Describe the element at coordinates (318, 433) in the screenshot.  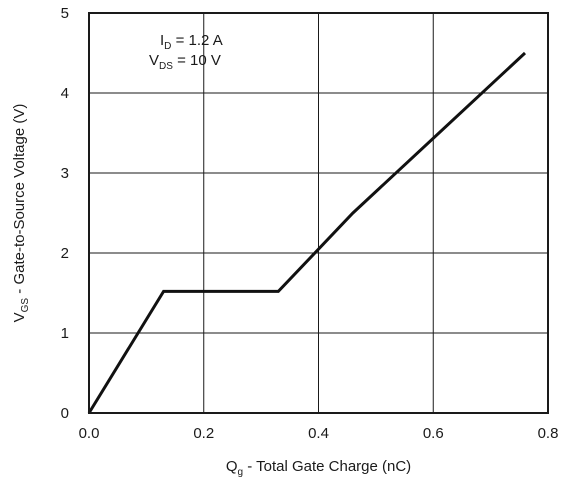
I see `x-tick-label: 0.4` at that location.